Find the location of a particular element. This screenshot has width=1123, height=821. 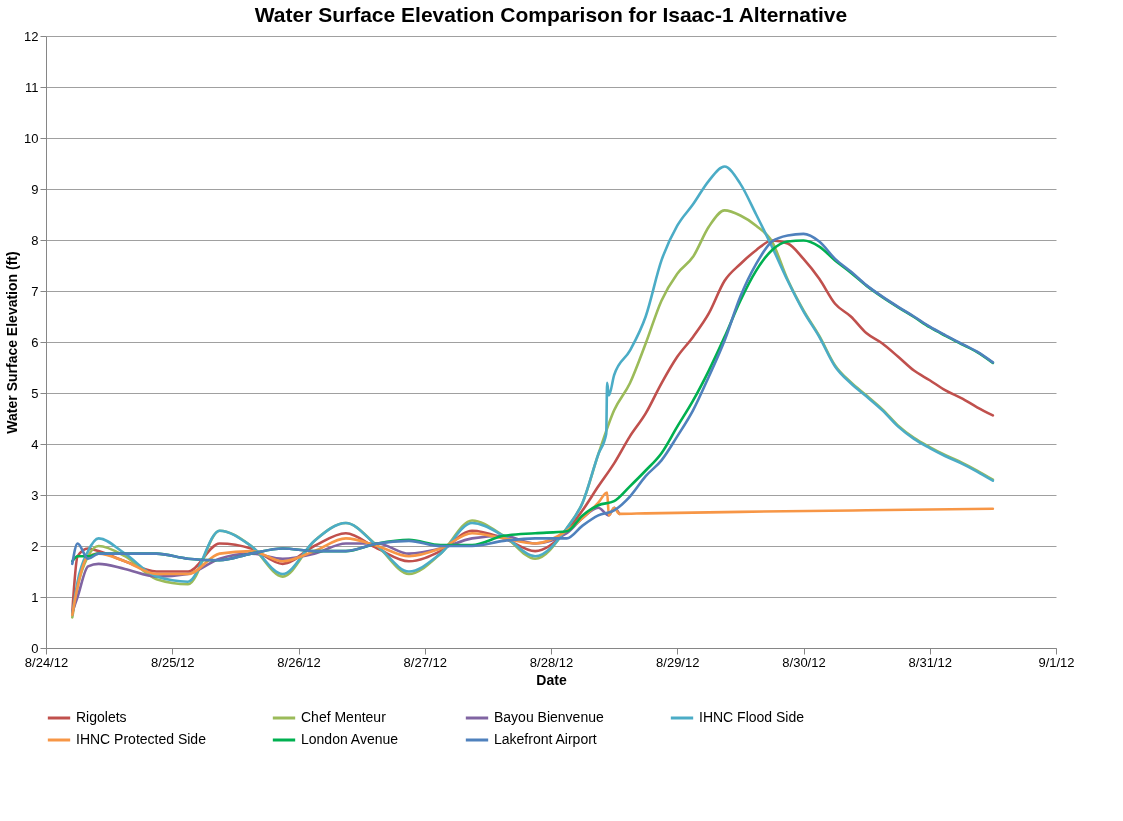

x-tick-label: 8/26/12 is located at coordinates (299, 662).